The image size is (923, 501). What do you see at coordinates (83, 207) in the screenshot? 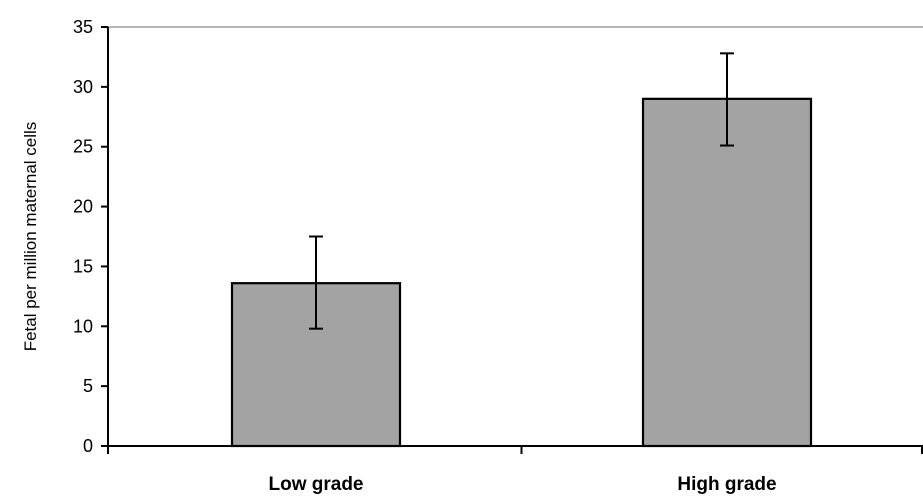
I see `y-tick-label-20: 20` at bounding box center [83, 207].